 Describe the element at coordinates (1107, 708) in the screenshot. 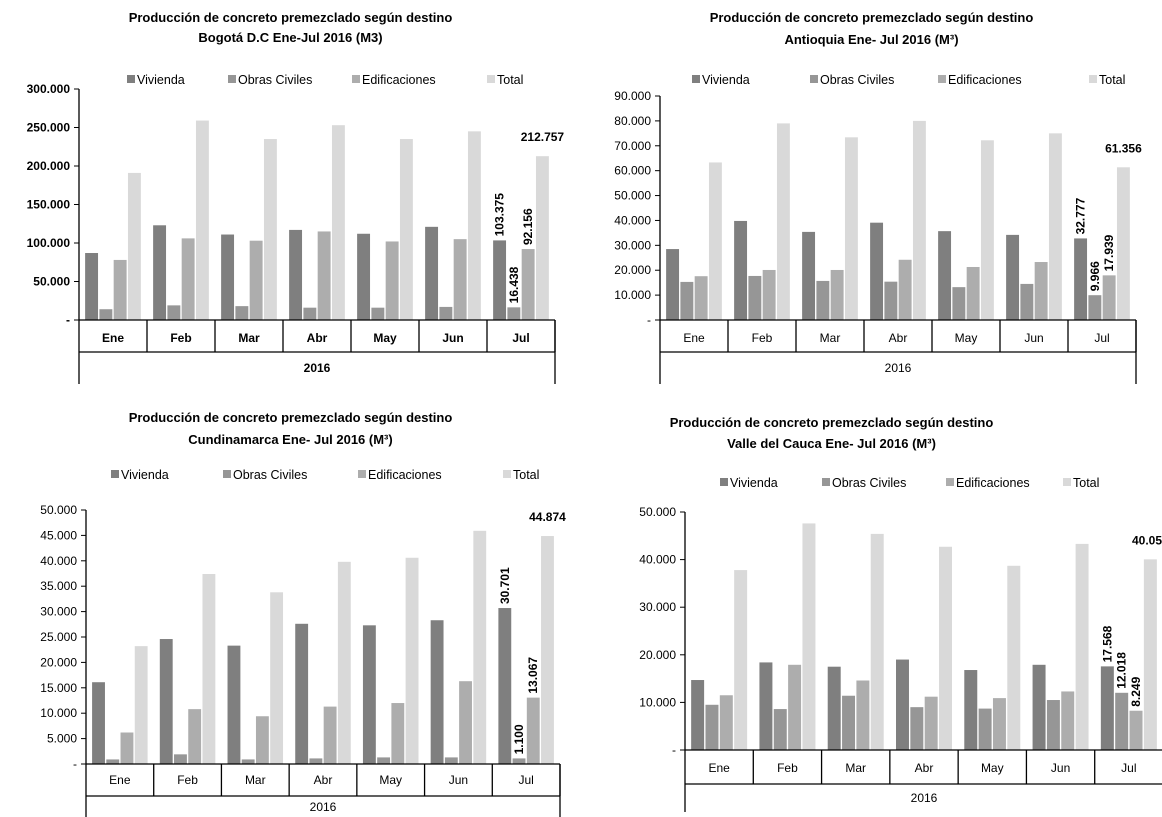

I see `bar-vivienda-jul` at that location.